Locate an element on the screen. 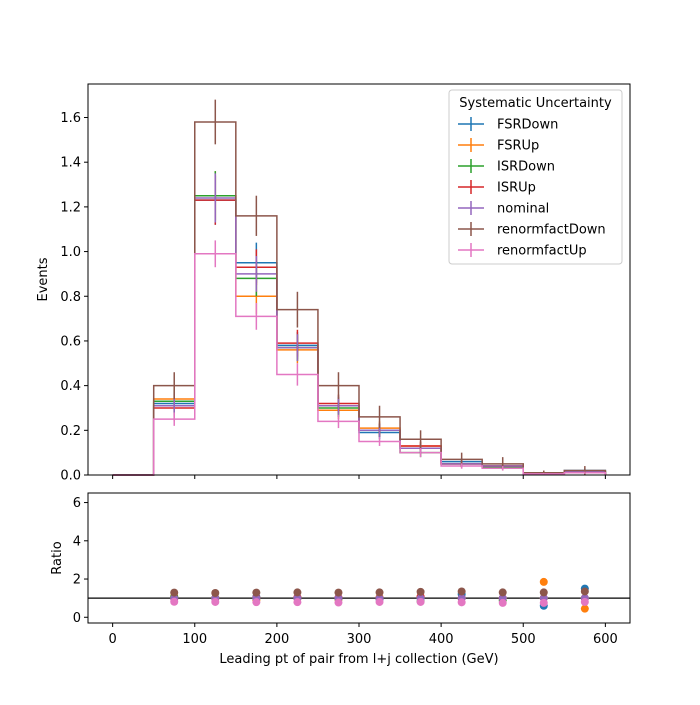  ratio-points is located at coordinates (379, 595).